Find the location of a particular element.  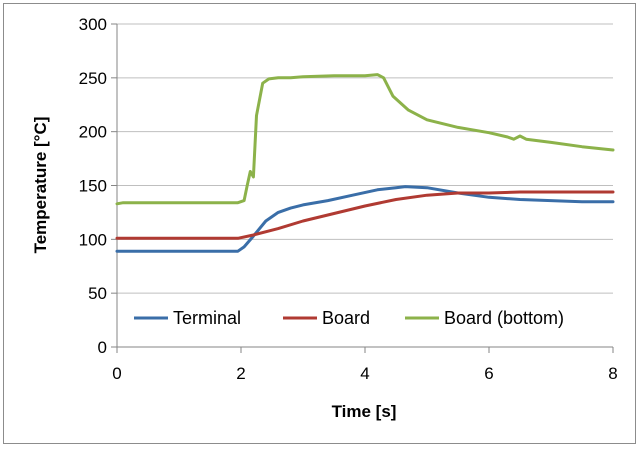

legend: Terminal Board Board (bottom) is located at coordinates (365, 318).